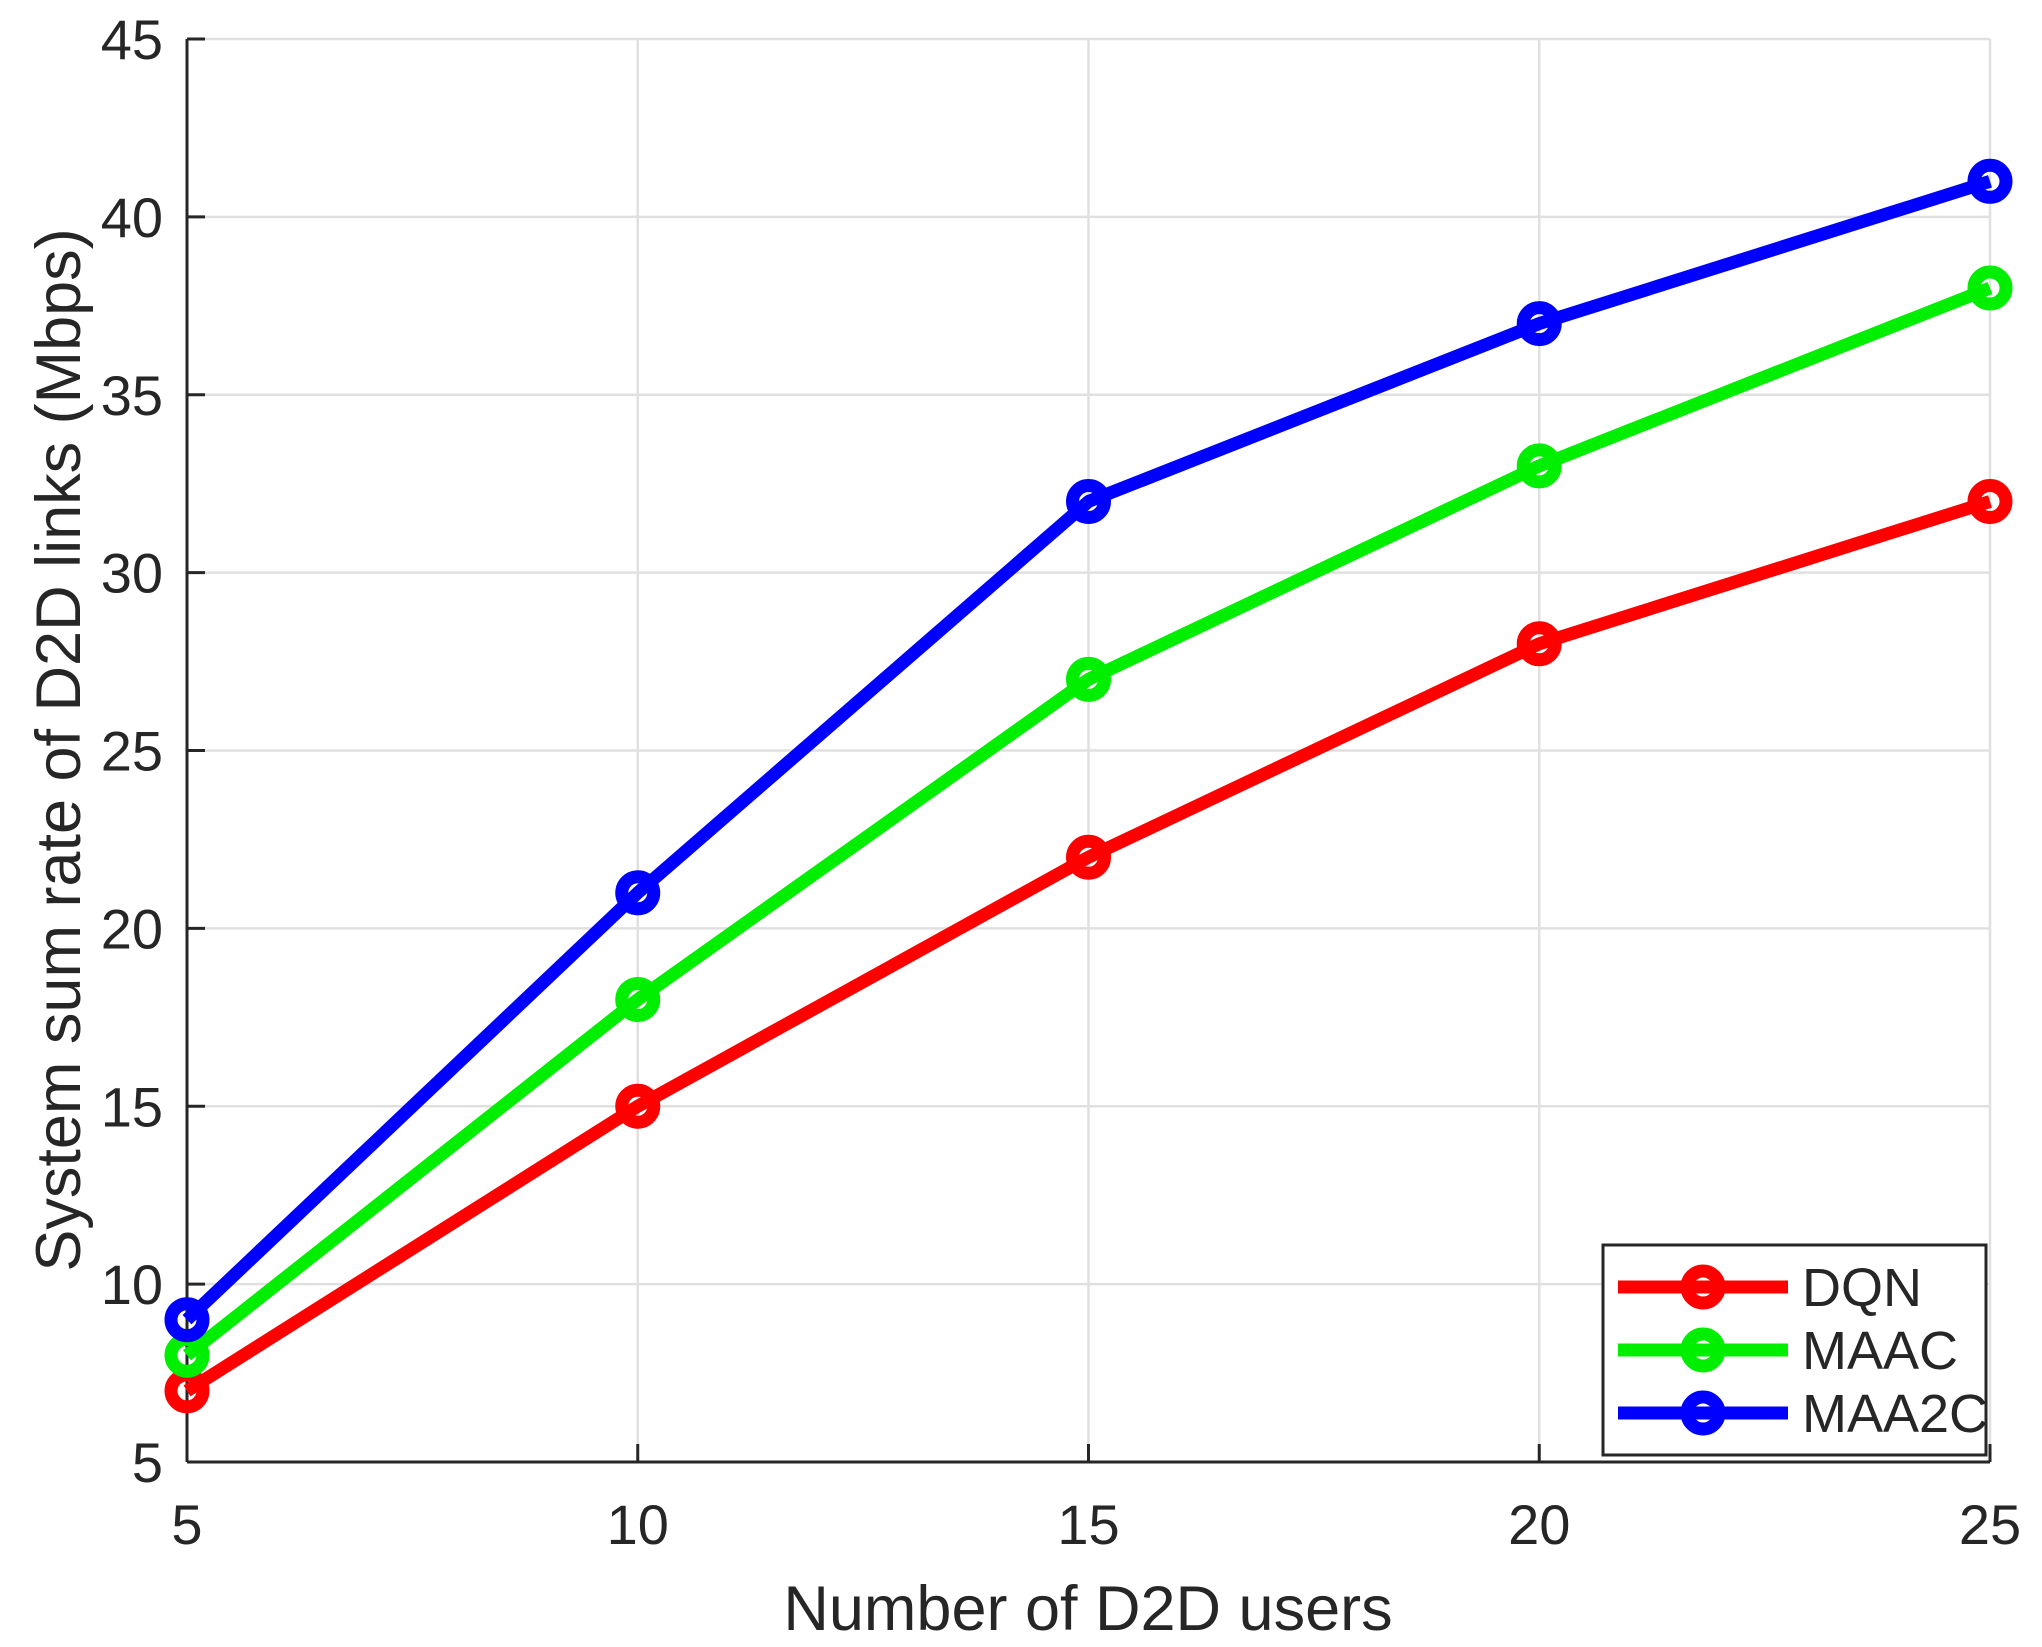 Image resolution: width=2042 pixels, height=1647 pixels. Describe the element at coordinates (1895, 1414) in the screenshot. I see `legend-label-maa2c: MAA2C` at that location.